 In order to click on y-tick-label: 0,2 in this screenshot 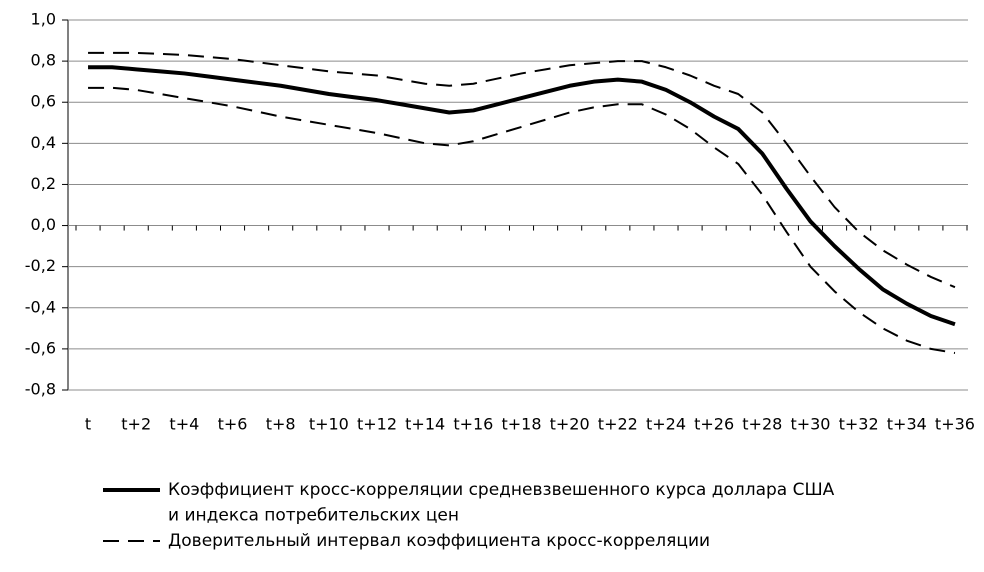, I will do `click(43, 183)`.